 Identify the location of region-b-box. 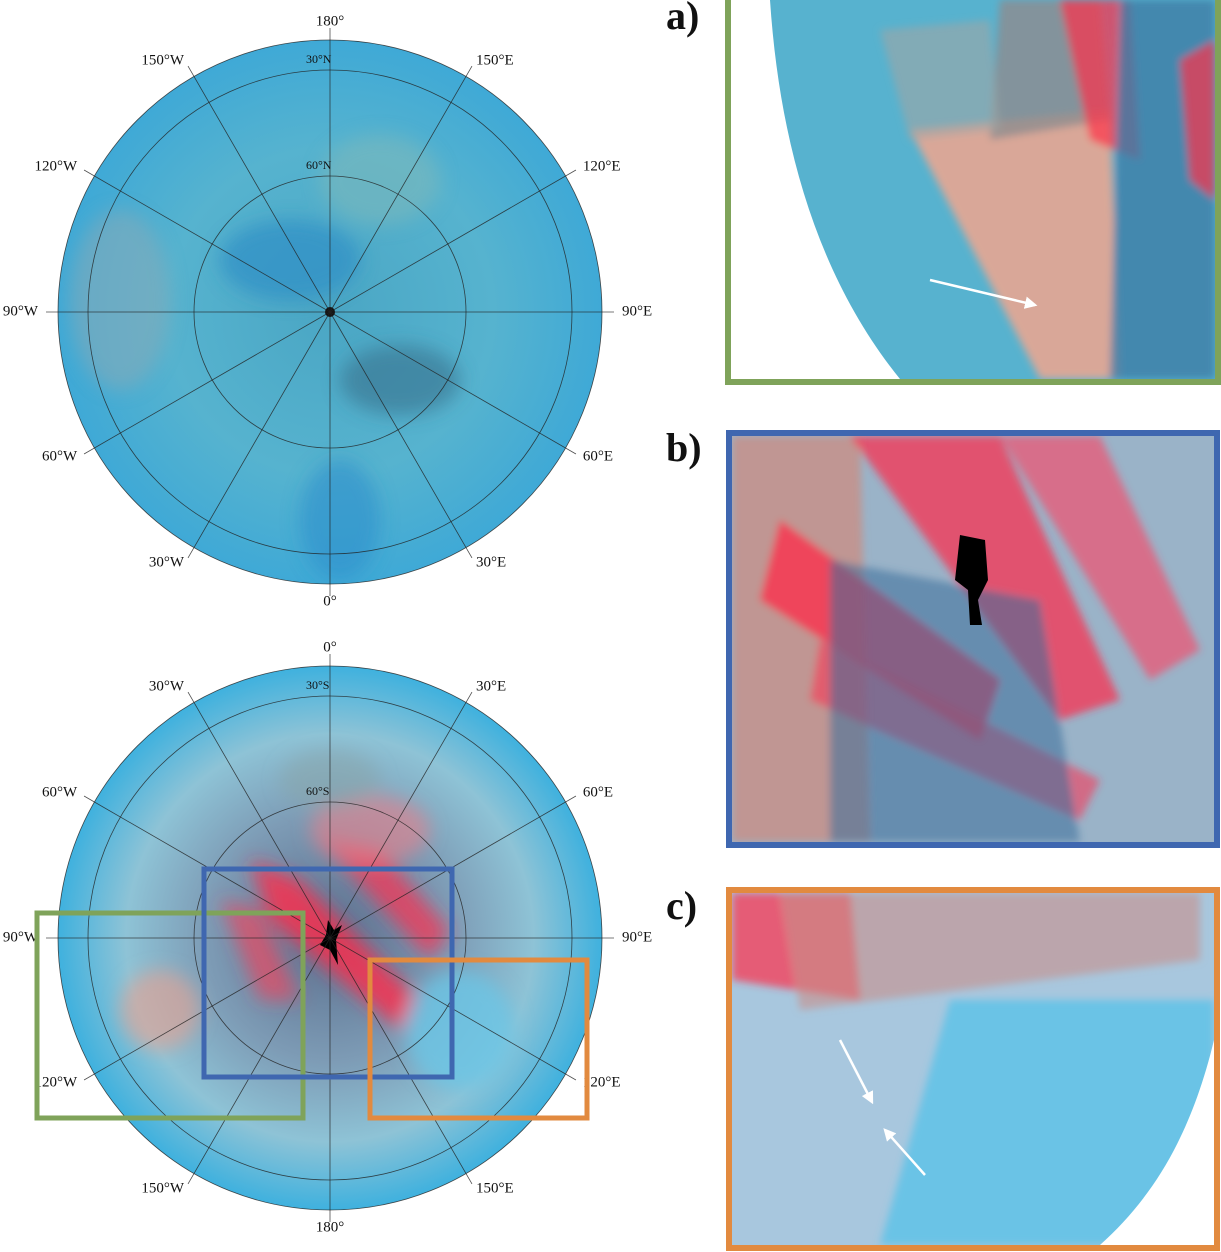
(328, 973).